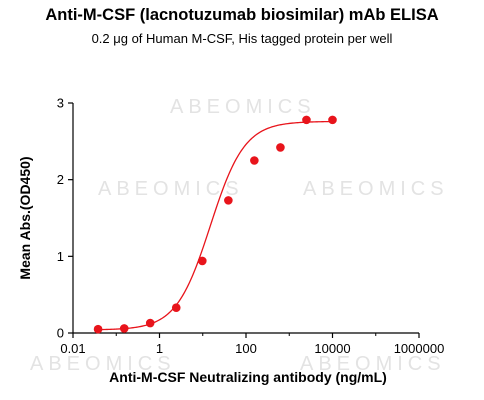  Describe the element at coordinates (248, 377) in the screenshot. I see `x-axis-title: Anti-M-CSF Neutralizing antibody (ng/mL)` at that location.